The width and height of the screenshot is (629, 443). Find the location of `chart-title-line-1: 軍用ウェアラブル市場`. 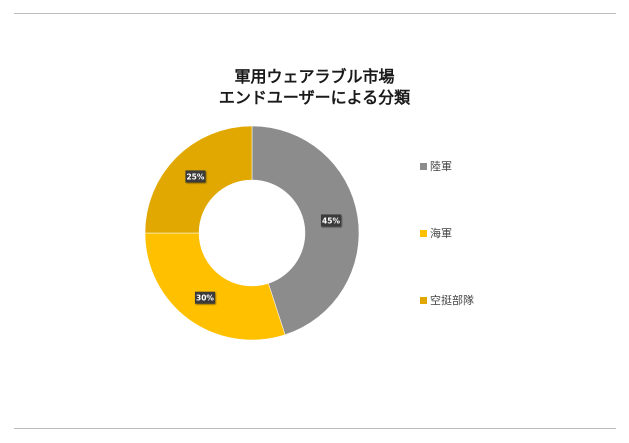

chart-title-line-1: 軍用ウェアラブル市場 is located at coordinates (314, 76).